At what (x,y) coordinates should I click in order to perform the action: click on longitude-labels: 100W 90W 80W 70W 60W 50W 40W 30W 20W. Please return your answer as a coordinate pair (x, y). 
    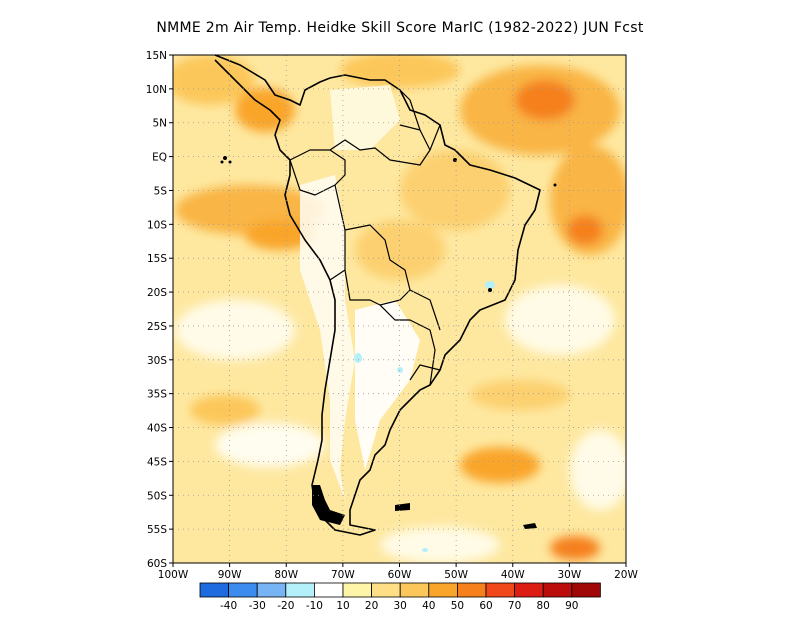
    Looking at the image, I should click on (398, 572).